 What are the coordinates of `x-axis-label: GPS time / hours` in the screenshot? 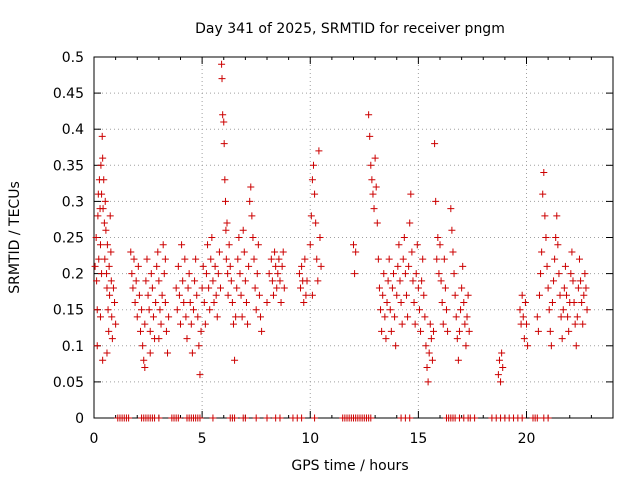 It's located at (349, 466).